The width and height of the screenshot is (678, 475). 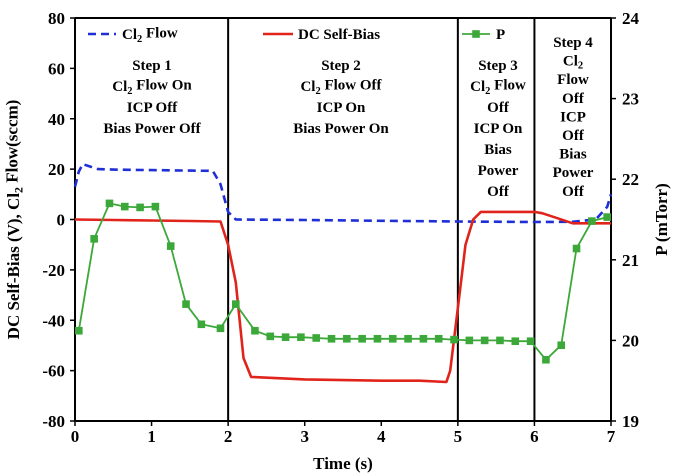 What do you see at coordinates (630, 421) in the screenshot?
I see `y-right-tick-label: 19` at bounding box center [630, 421].